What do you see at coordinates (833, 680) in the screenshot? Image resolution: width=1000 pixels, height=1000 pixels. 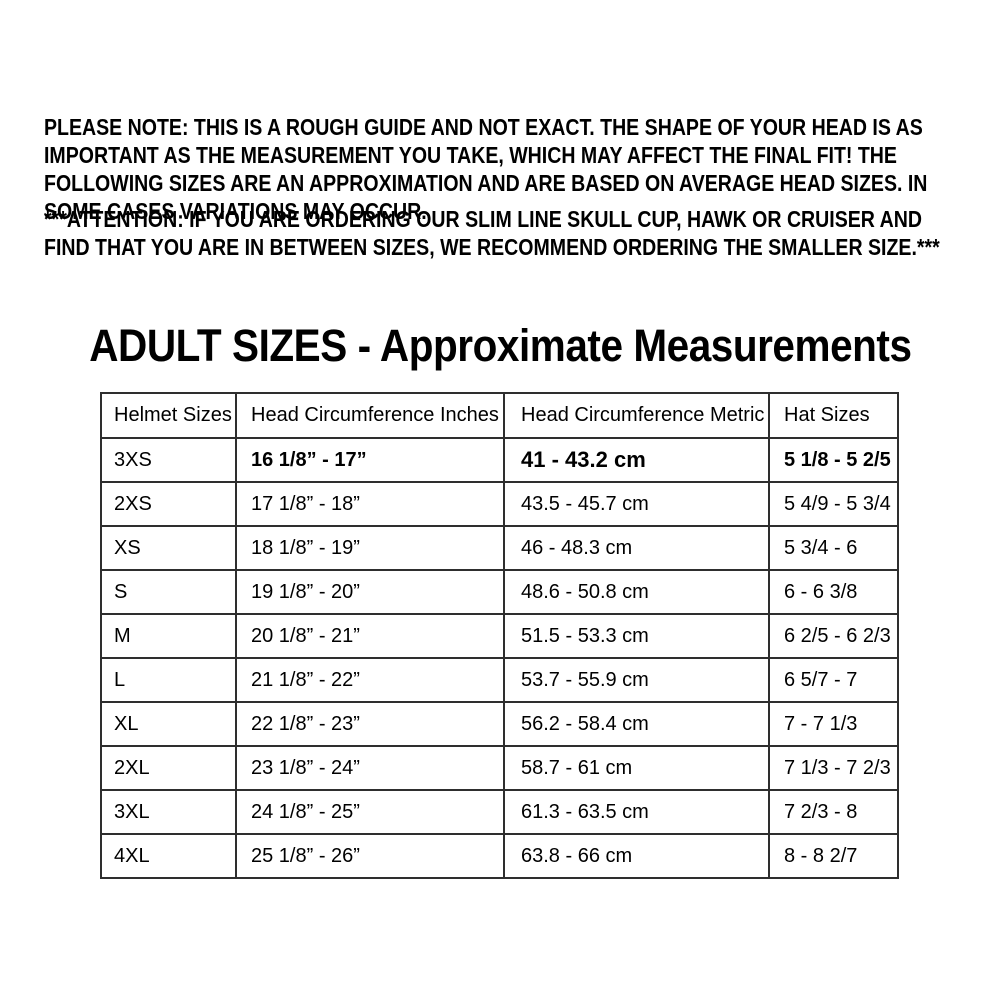 I see `cell-hat-size: 6 5/7 - 7` at bounding box center [833, 680].